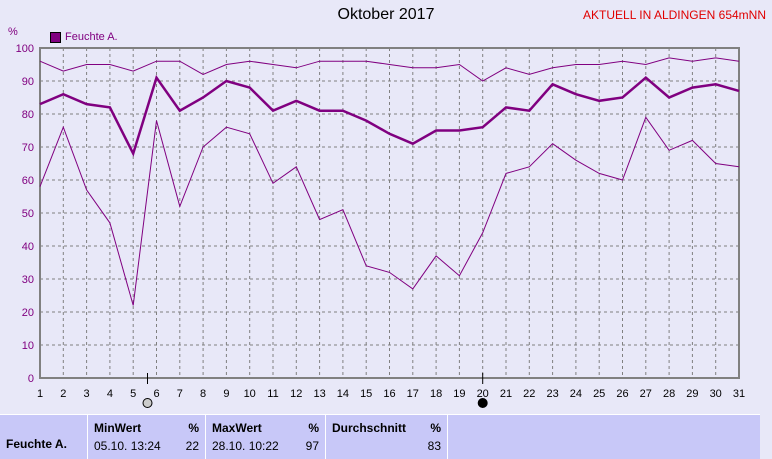 The image size is (772, 459). I want to click on y-tick-label: 80, so click(28, 115).